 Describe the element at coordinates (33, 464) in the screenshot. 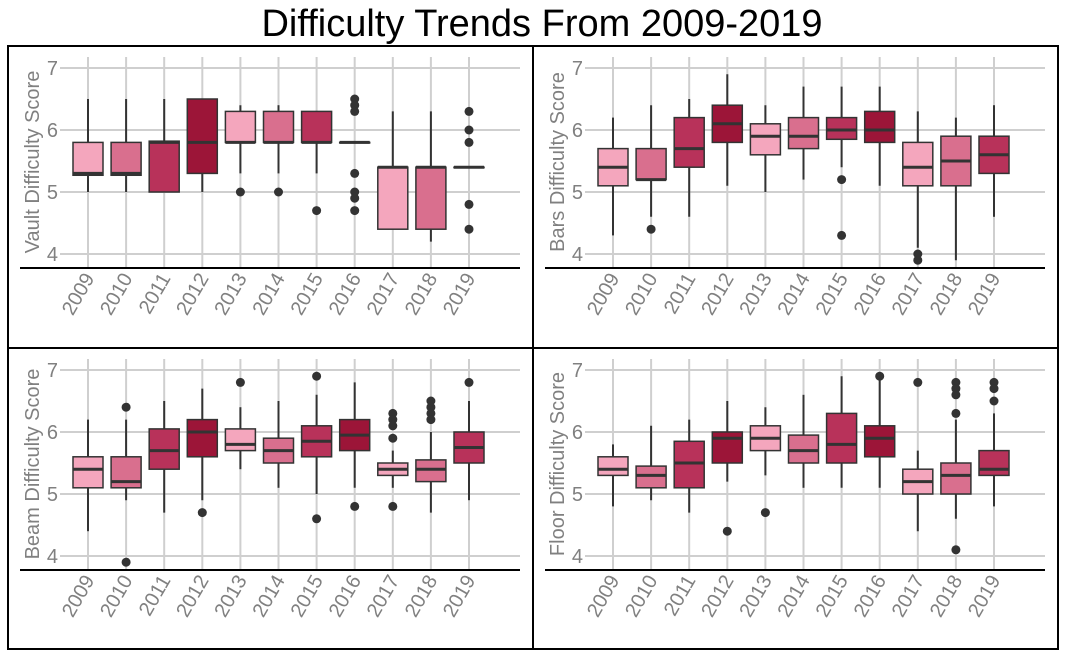

I see `y-axis-label: Beam Difficulty Score` at that location.